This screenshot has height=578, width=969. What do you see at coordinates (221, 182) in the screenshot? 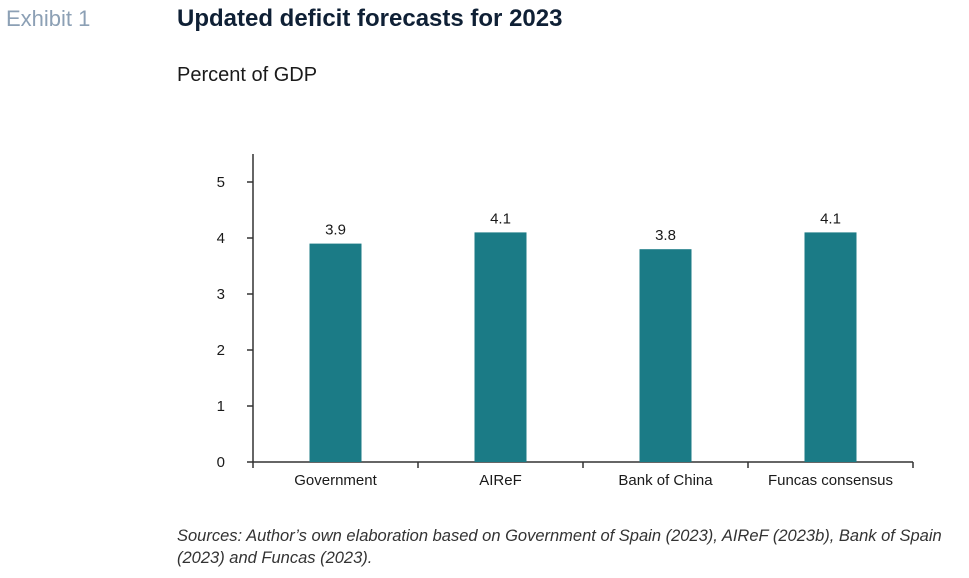
I see `y-tick-label: 5` at bounding box center [221, 182].